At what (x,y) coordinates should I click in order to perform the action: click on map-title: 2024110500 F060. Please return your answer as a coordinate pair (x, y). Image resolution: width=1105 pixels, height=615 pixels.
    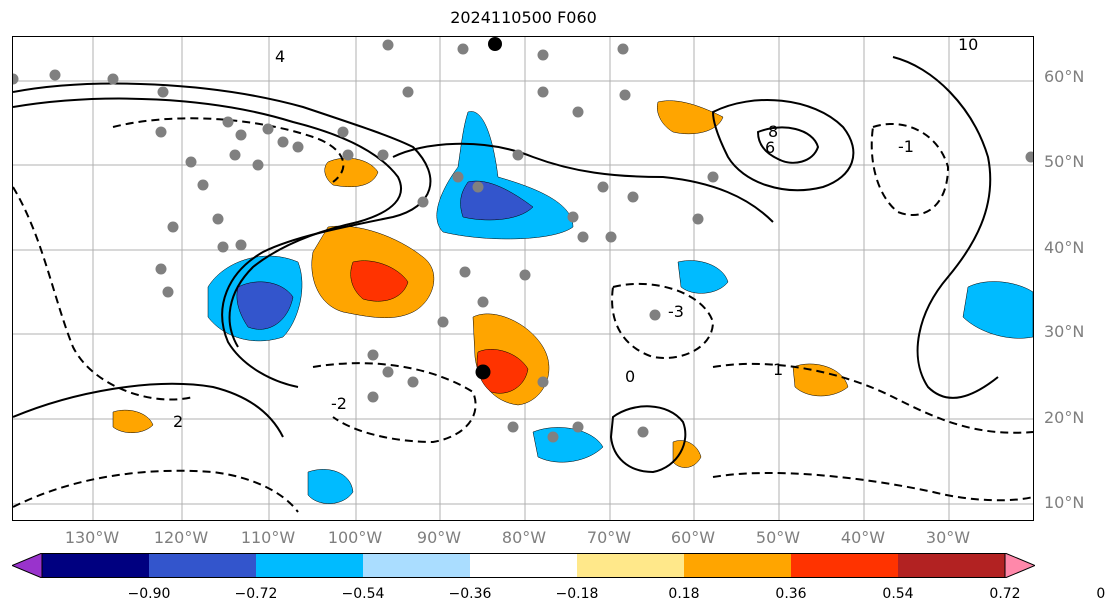
    Looking at the image, I should click on (523, 17).